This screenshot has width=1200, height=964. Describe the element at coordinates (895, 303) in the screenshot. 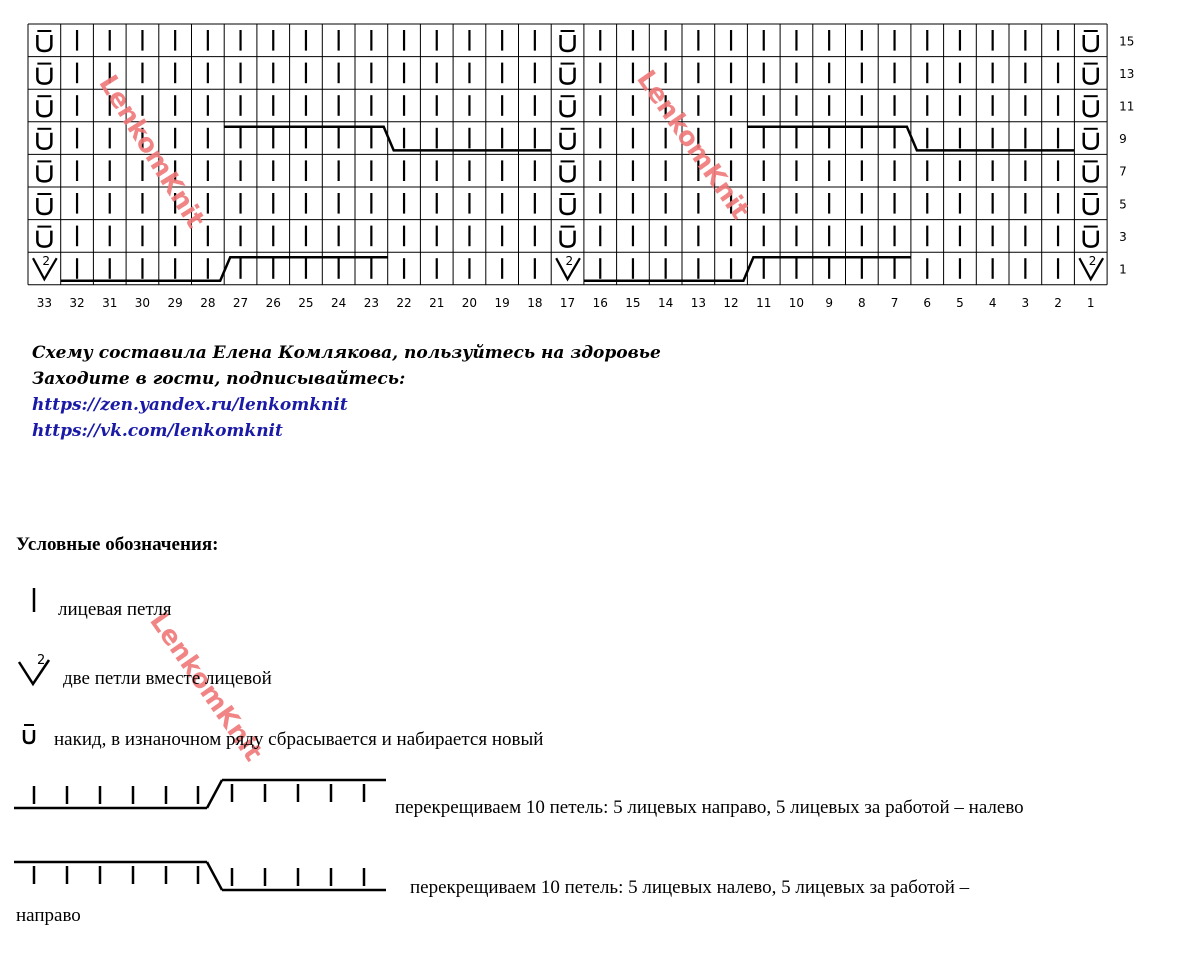

I see `column-label: 7` at that location.